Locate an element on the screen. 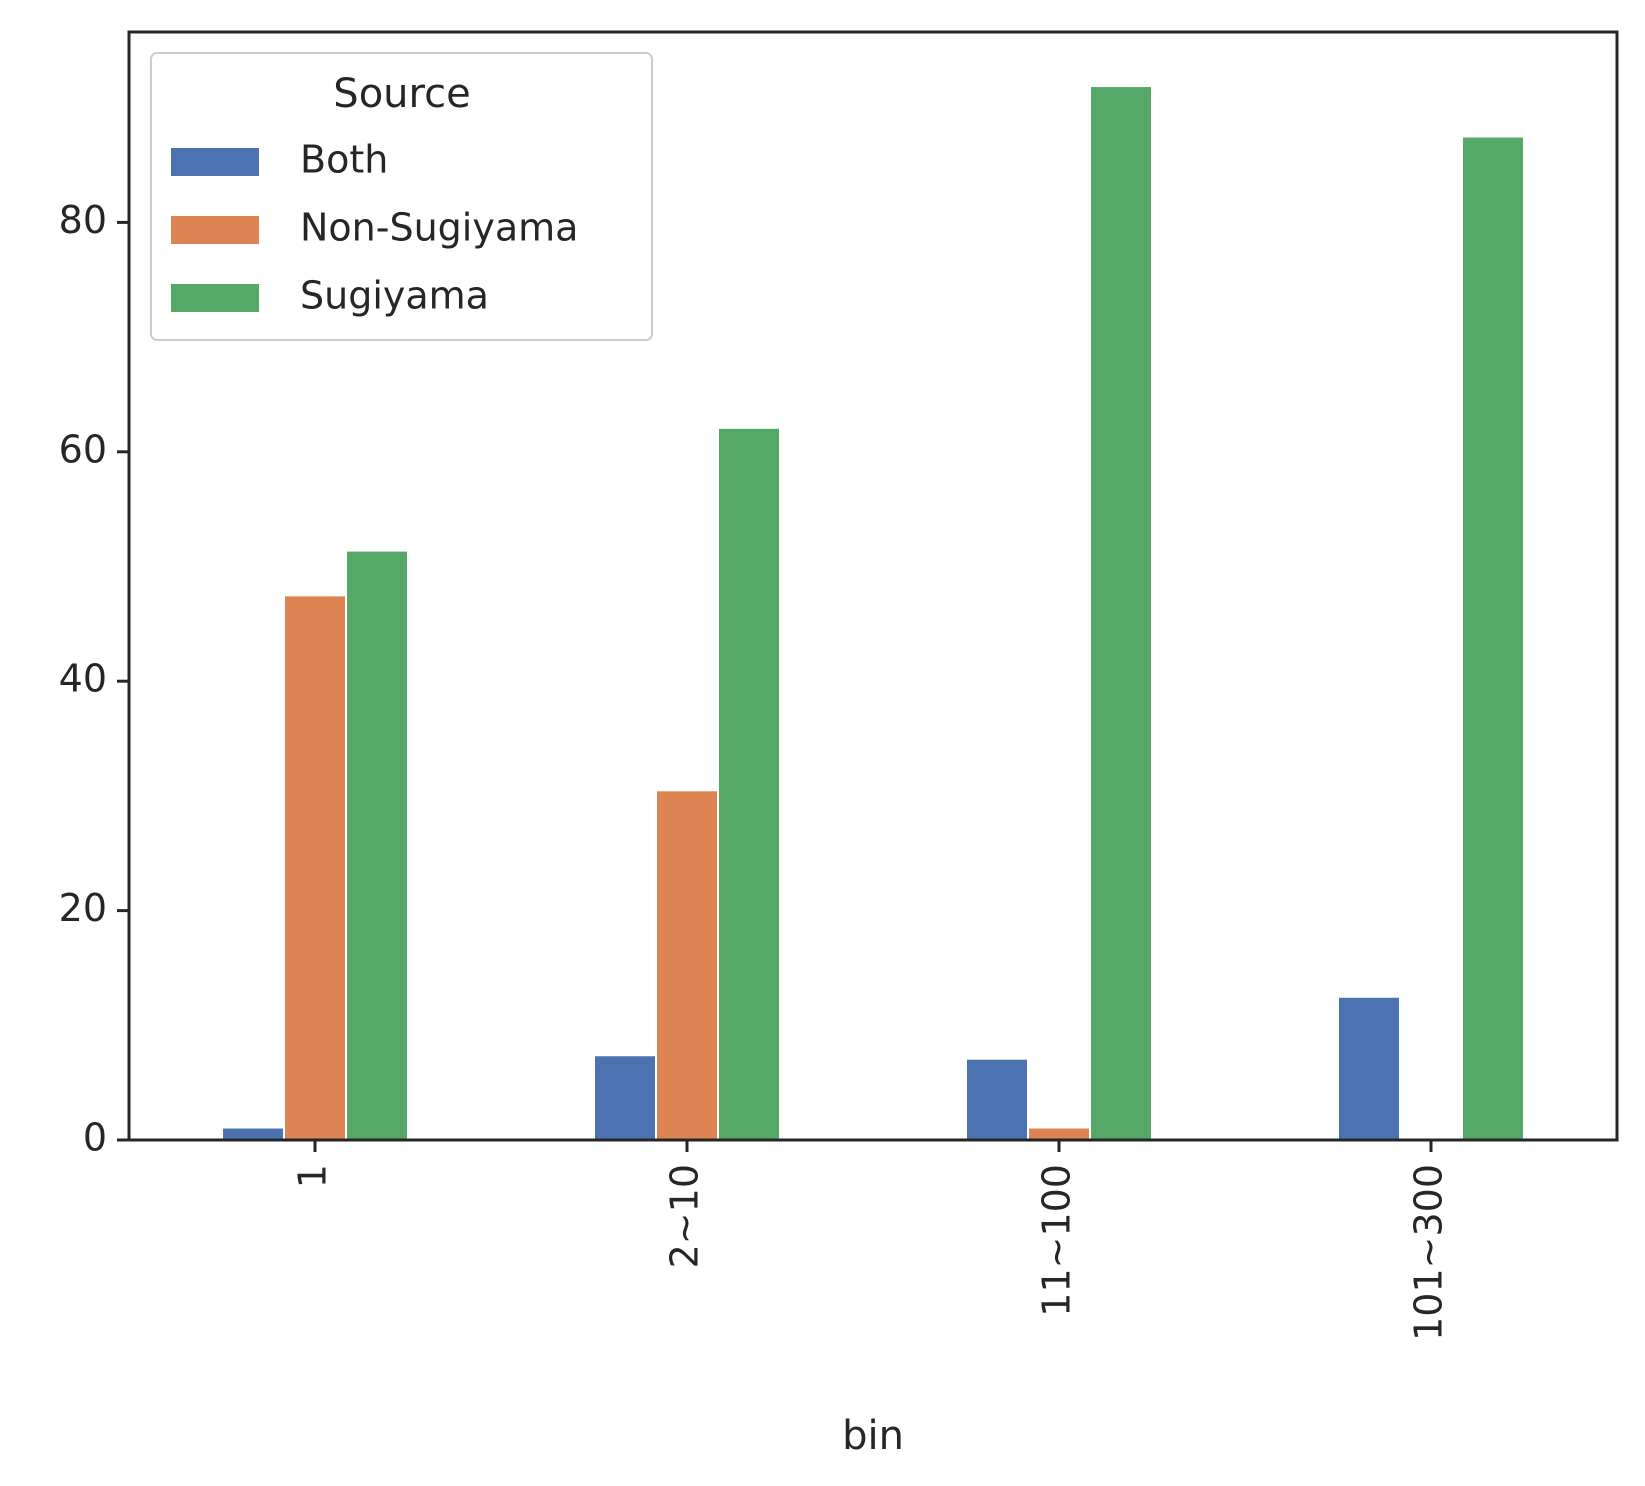 This screenshot has height=1486, width=1645. x-tick-label: 101~300 is located at coordinates (1429, 1252).